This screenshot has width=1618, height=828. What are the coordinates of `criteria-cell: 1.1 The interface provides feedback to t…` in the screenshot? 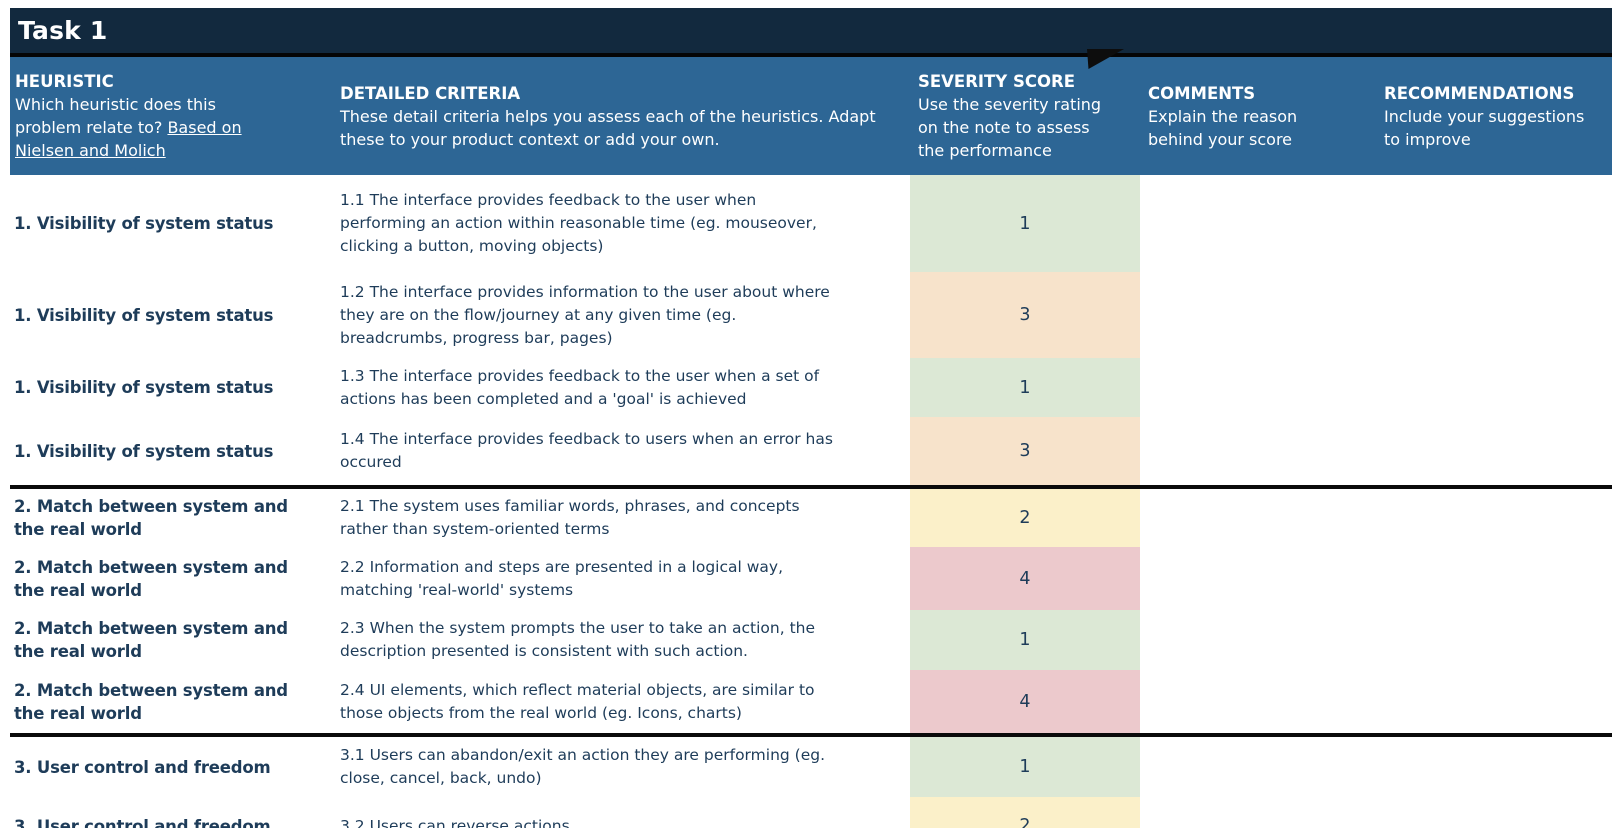 It's located at (623, 223).